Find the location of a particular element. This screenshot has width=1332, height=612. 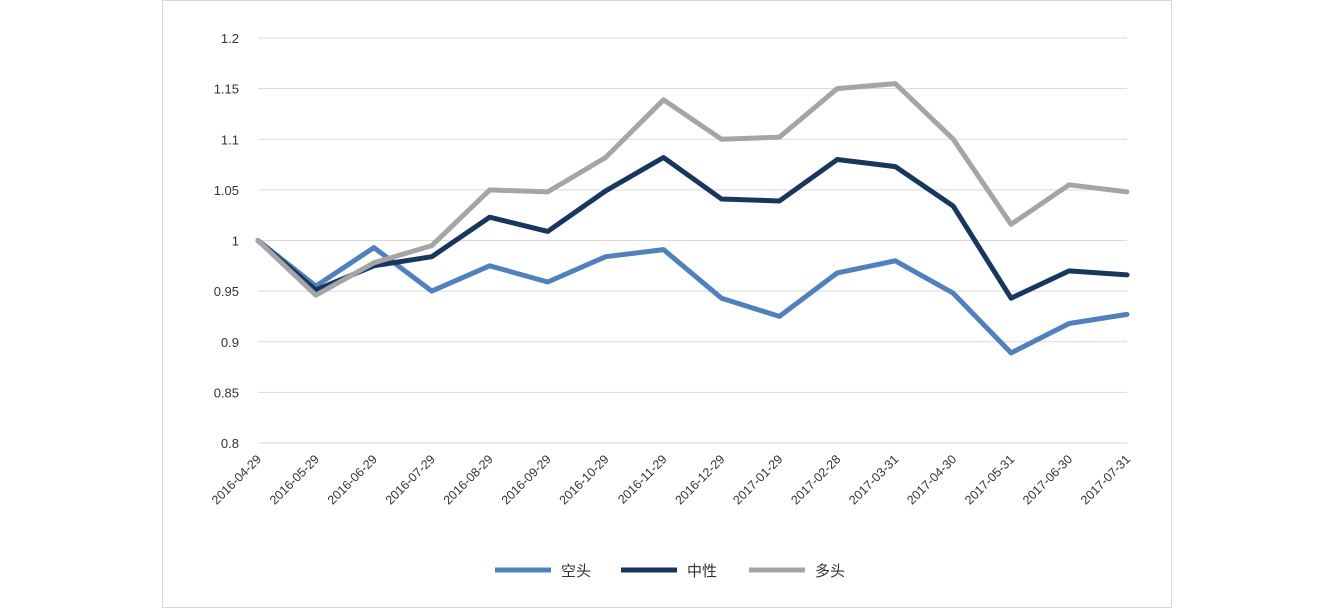

x-tick-label: 2017-04-30 is located at coordinates (931, 479).